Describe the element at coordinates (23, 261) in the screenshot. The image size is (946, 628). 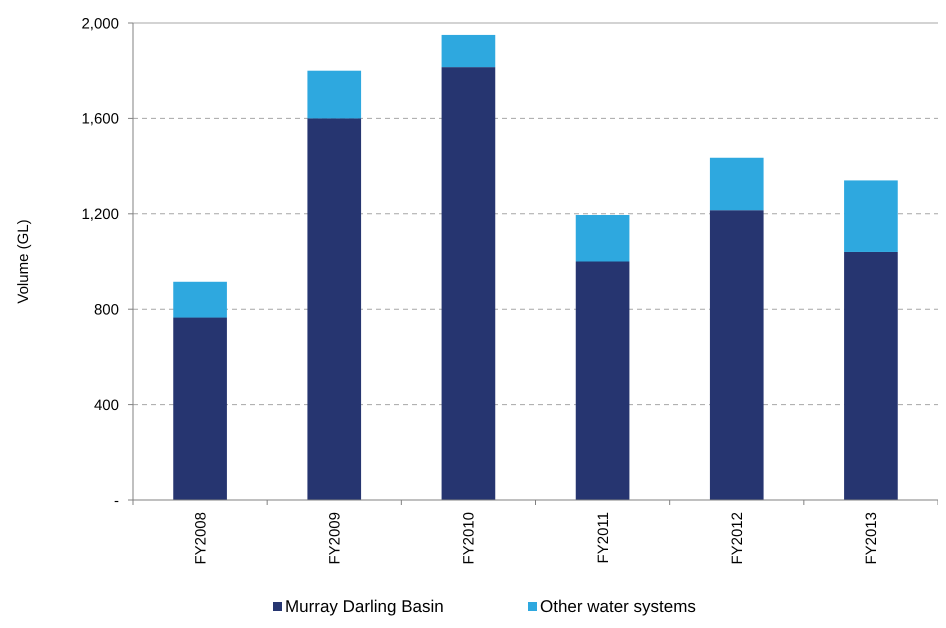
I see `y-axis-title: Volume (GL)` at that location.